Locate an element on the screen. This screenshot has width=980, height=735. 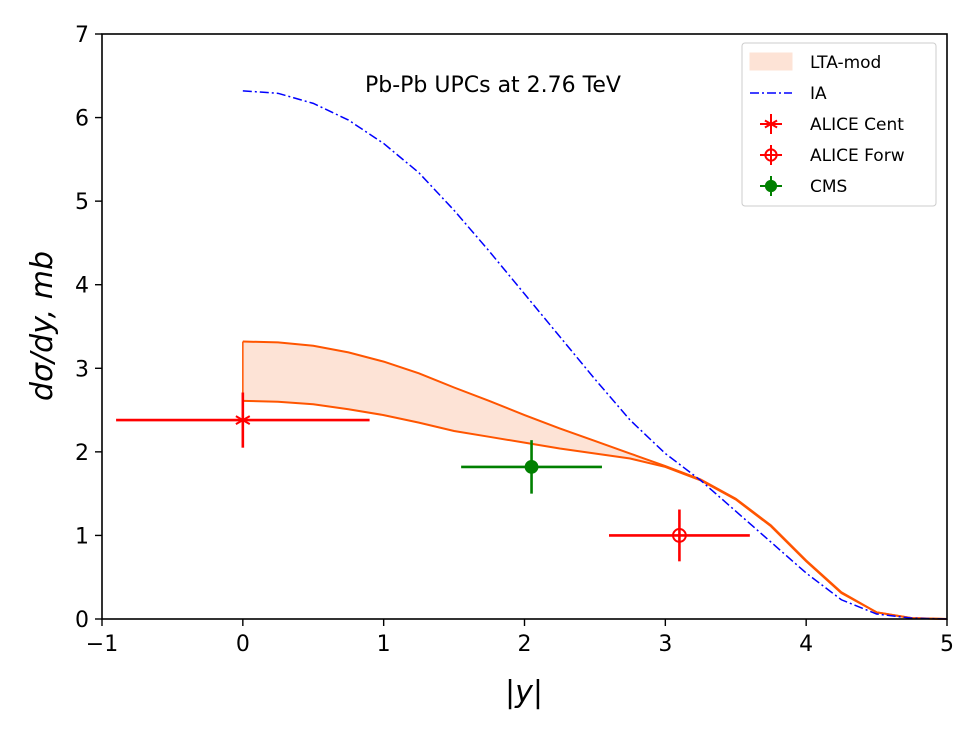
data-point-cms is located at coordinates (531, 467).